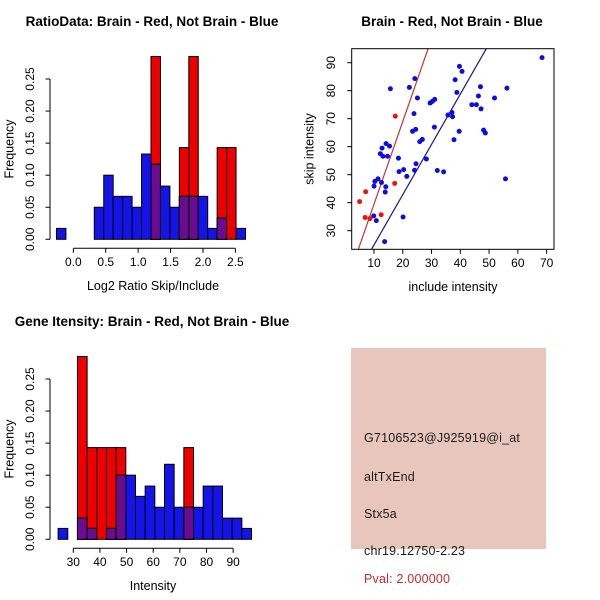  I want to click on x-tick-label: 10, so click(374, 263).